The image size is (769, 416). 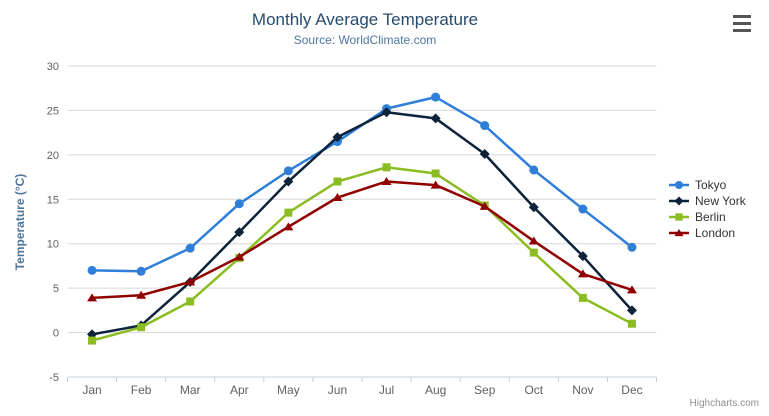 I want to click on point-tokyo-sep, so click(x=485, y=126).